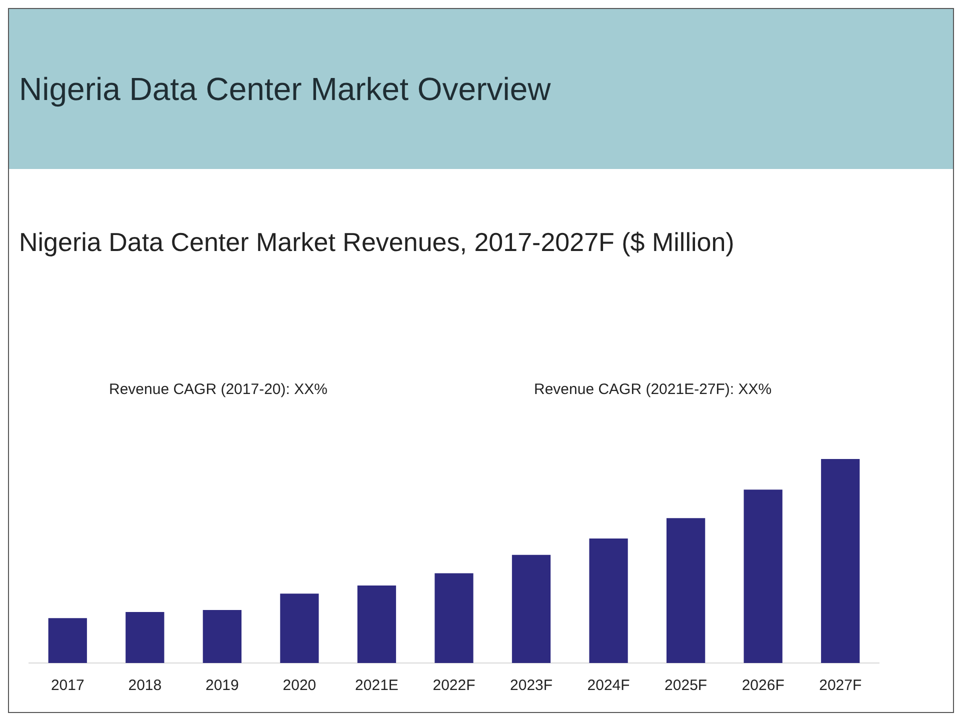 This screenshot has height=721, width=962. What do you see at coordinates (376, 242) in the screenshot?
I see `chart-subtitle: Nigeria Data Center Market Revenues, 2017-2027F ($ Million)` at bounding box center [376, 242].